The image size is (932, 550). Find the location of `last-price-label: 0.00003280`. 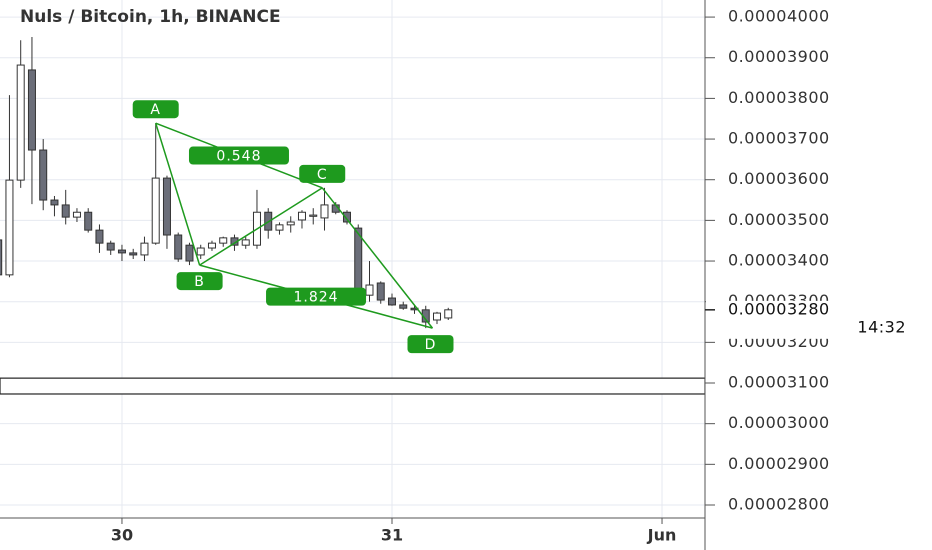

last-price-label: 0.00003280 is located at coordinates (779, 308).